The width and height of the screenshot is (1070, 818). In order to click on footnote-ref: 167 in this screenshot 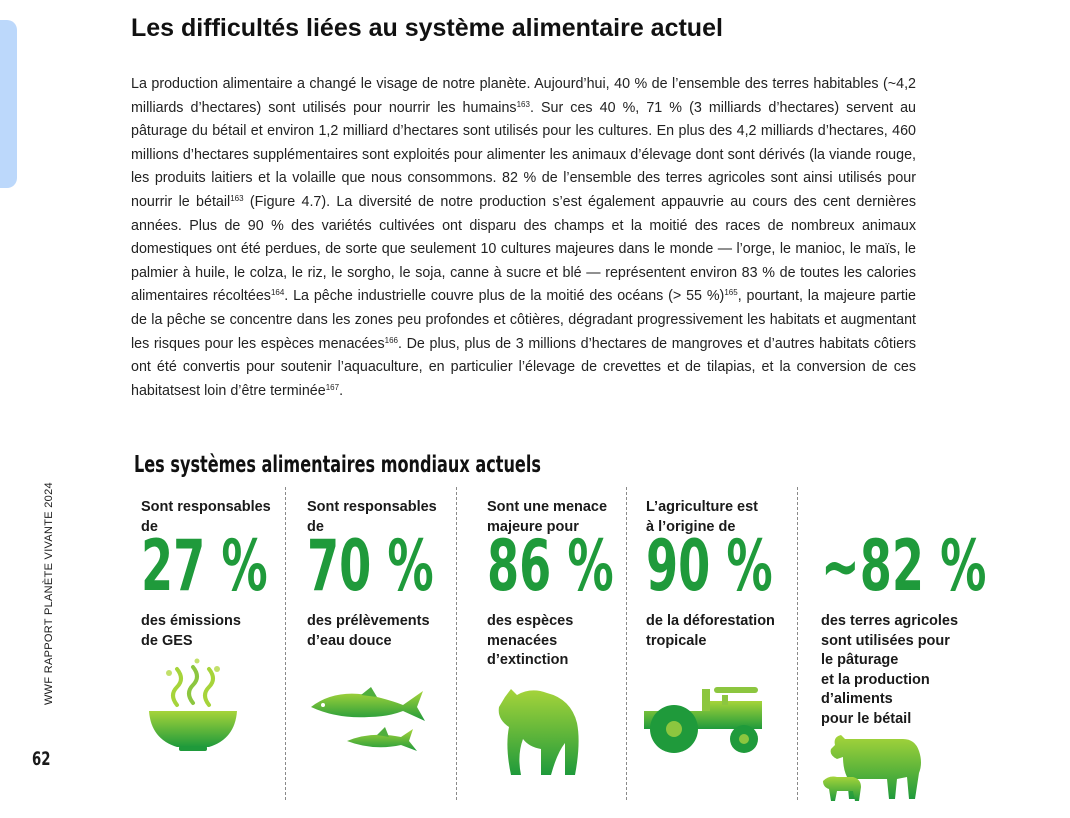, I will do `click(332, 387)`.